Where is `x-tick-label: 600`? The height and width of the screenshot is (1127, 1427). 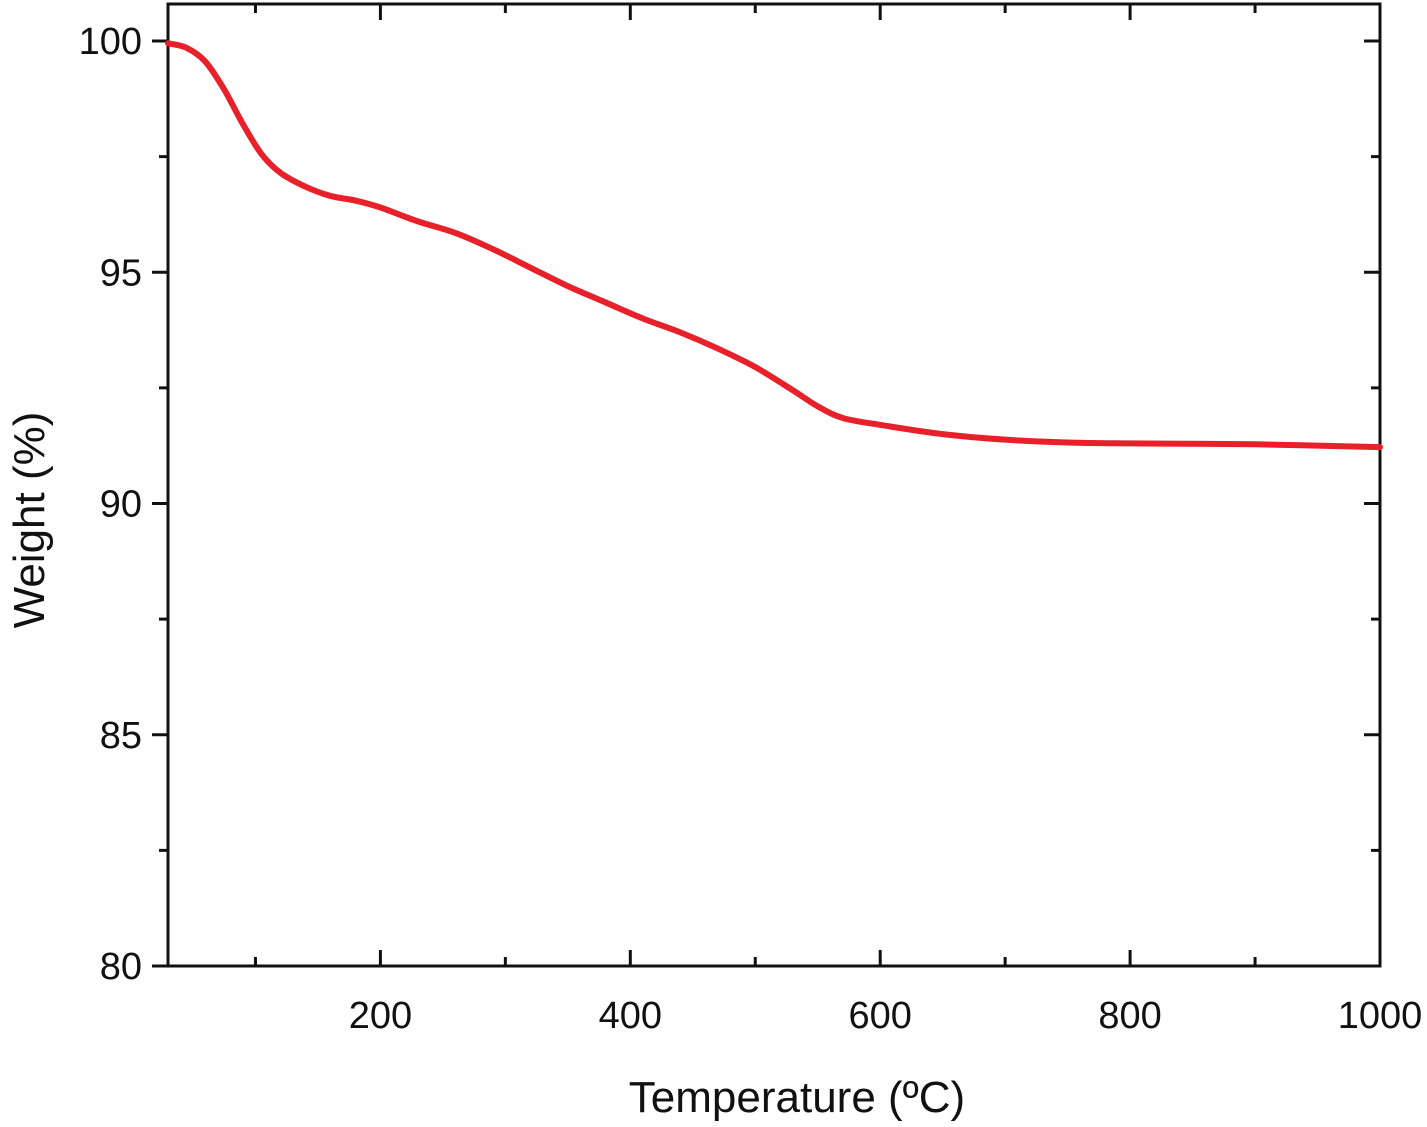 x-tick-label: 600 is located at coordinates (880, 1016).